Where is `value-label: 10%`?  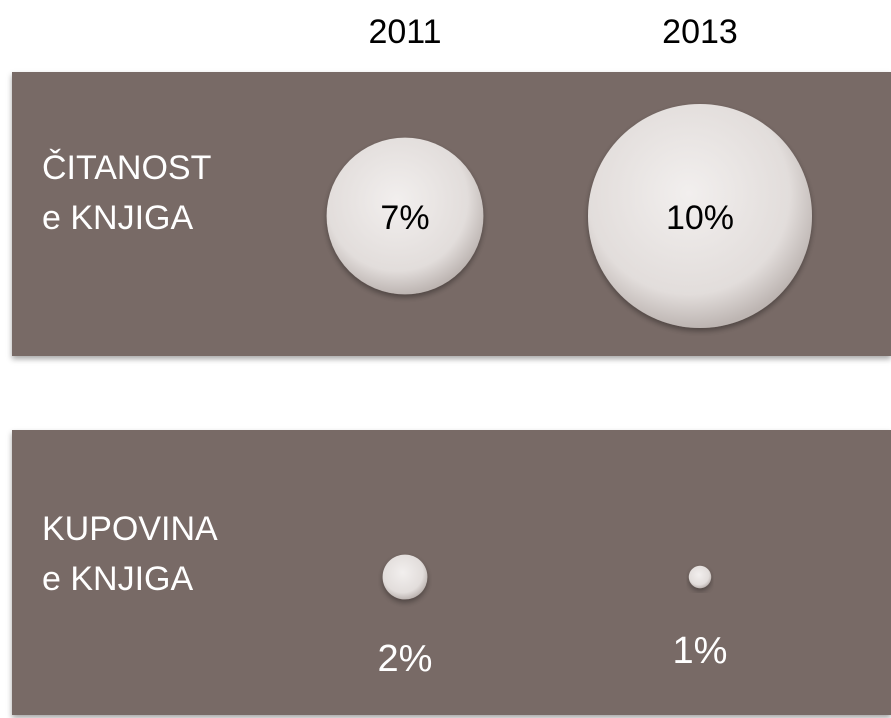 value-label: 10% is located at coordinates (700, 218).